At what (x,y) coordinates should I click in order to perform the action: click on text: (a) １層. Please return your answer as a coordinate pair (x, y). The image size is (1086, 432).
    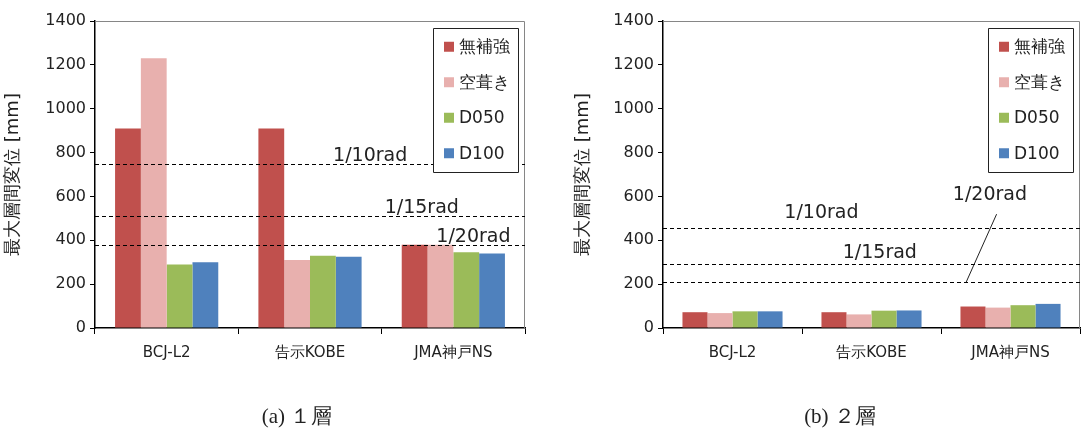
    Looking at the image, I should click on (297, 416).